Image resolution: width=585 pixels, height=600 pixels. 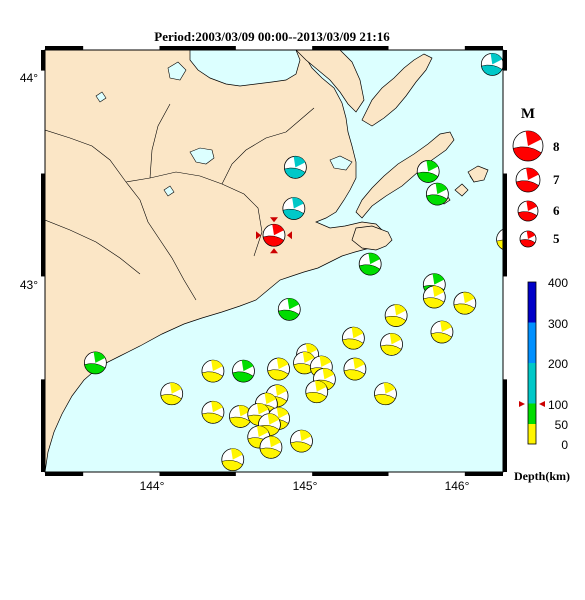 I want to click on lon-tick-label: 145°, so click(x=305, y=486).